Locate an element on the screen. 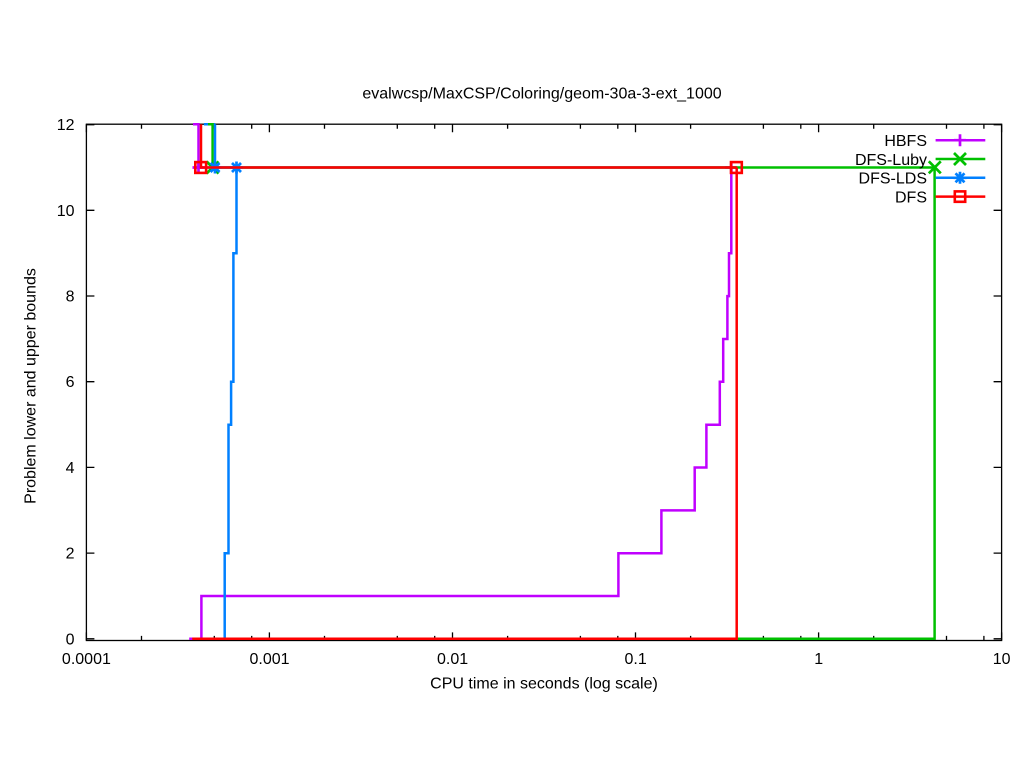 Image resolution: width=1024 pixels, height=768 pixels. svg-text: 12 is located at coordinates (66, 125).